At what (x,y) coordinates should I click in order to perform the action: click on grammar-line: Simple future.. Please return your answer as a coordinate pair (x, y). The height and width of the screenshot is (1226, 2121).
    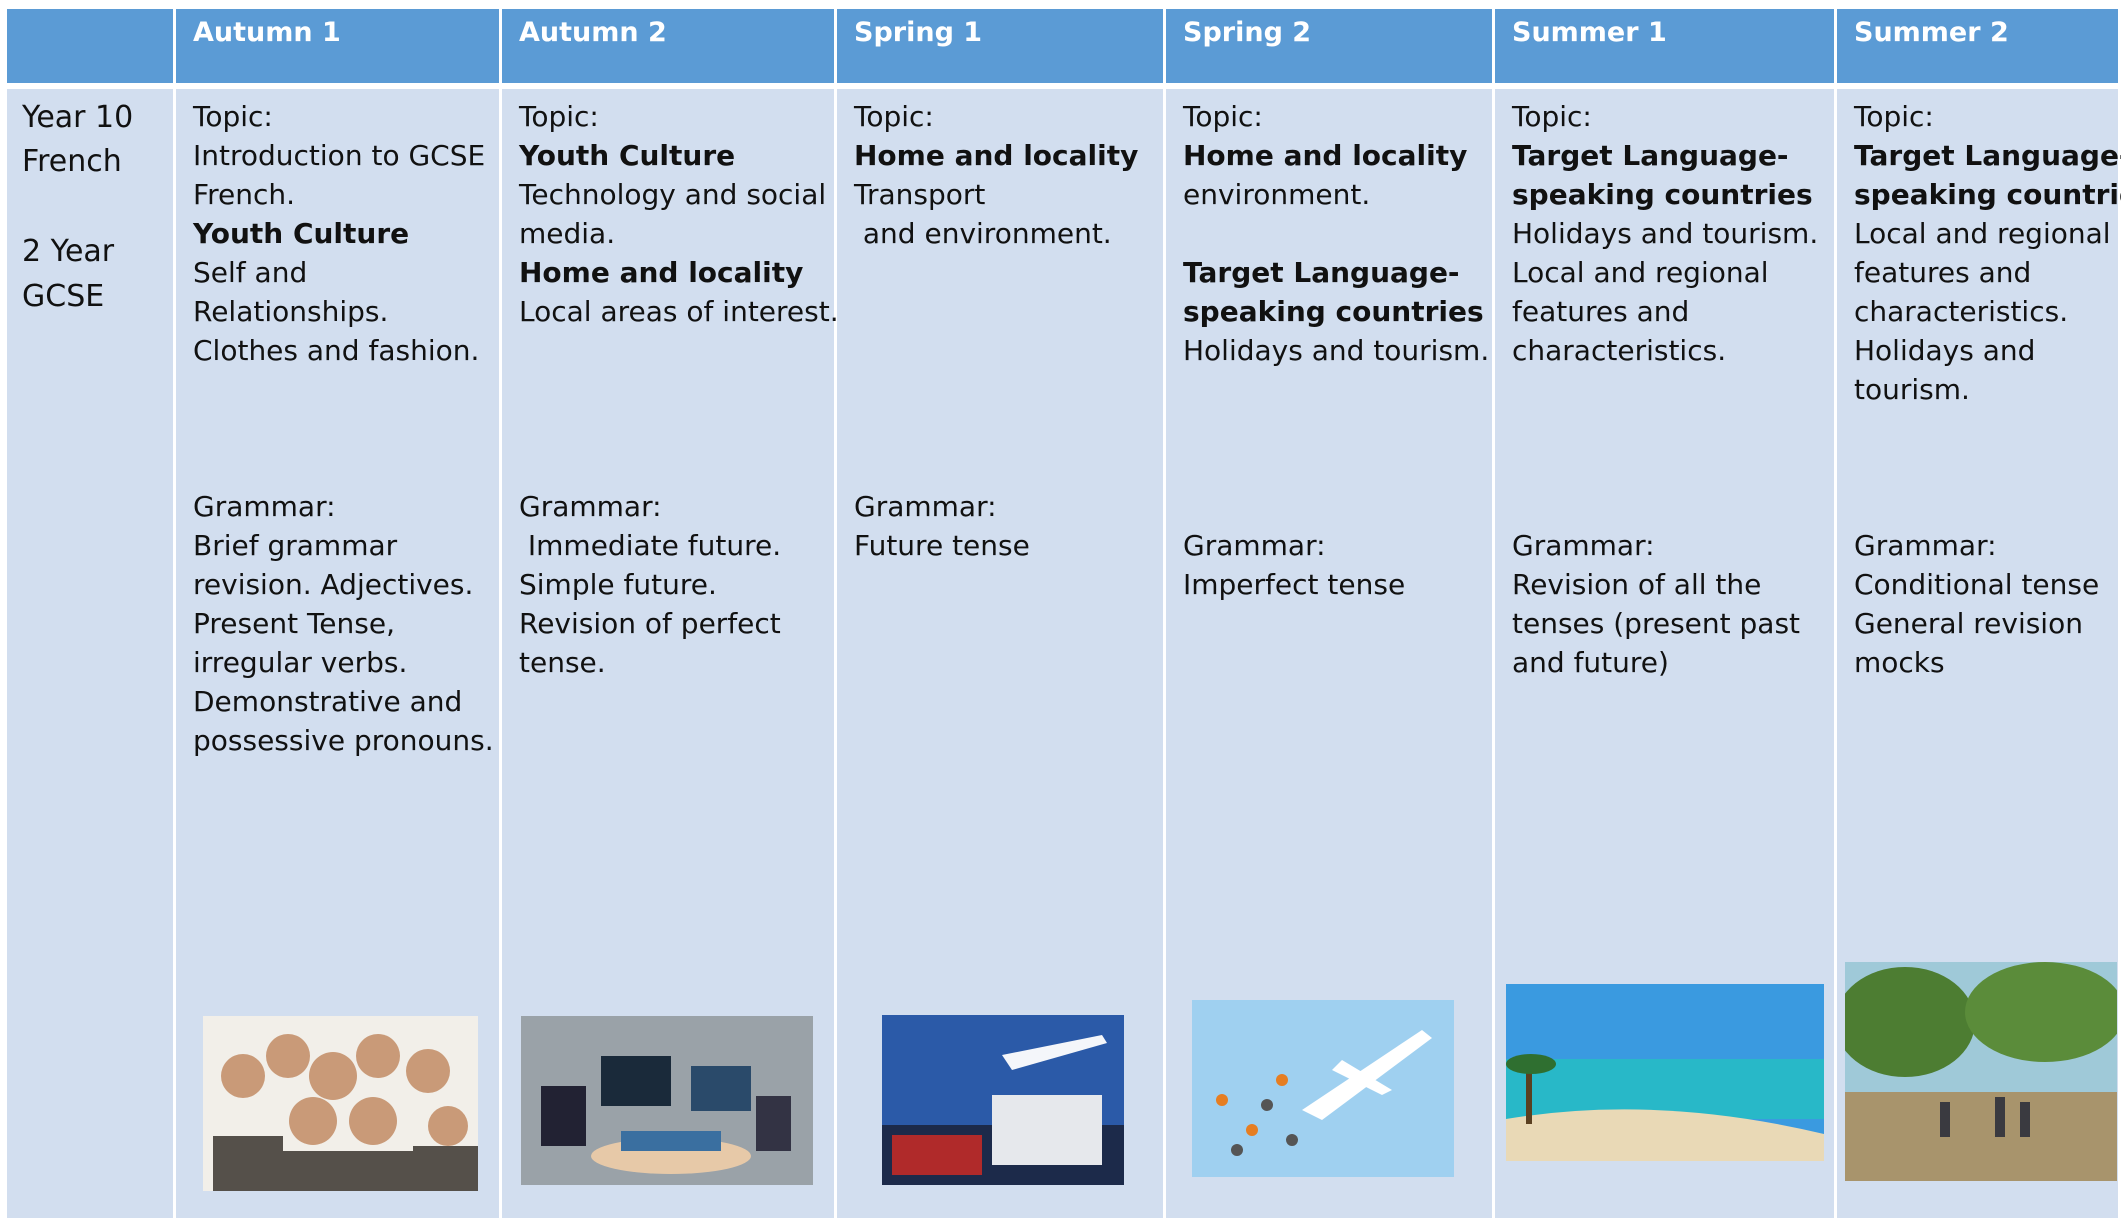
    Looking at the image, I should click on (618, 584).